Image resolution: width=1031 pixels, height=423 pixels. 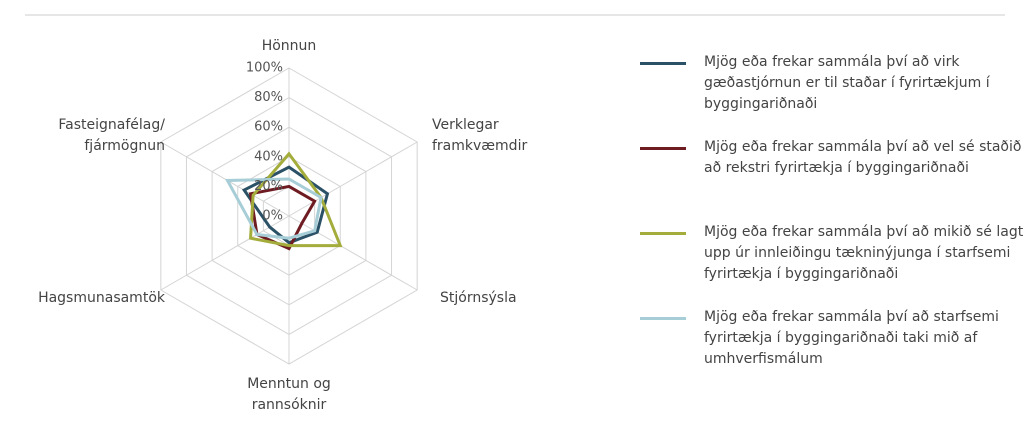 What do you see at coordinates (289, 394) in the screenshot?
I see `category-label: Menntun og rannsóknir` at bounding box center [289, 394].